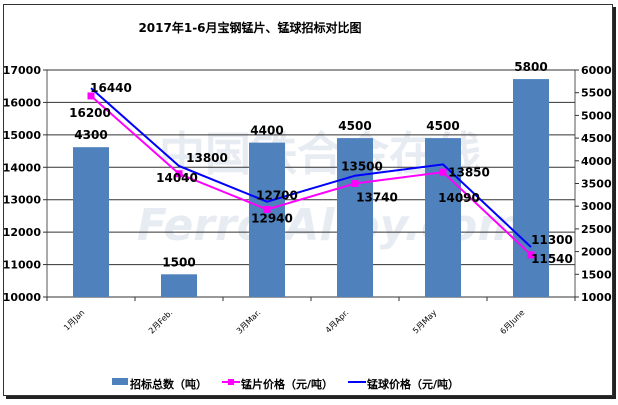 This screenshot has width=618, height=405. What do you see at coordinates (337, 321) in the screenshot?
I see `x-tick-label: 4月Apr.` at bounding box center [337, 321].